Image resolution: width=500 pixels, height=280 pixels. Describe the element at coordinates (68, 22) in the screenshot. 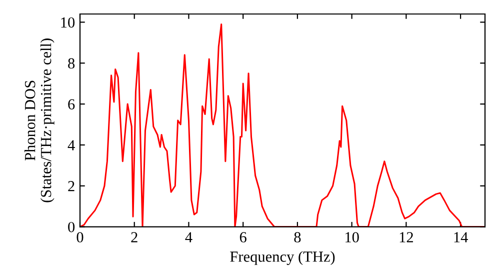

I see `y-tick-label: 10` at that location.